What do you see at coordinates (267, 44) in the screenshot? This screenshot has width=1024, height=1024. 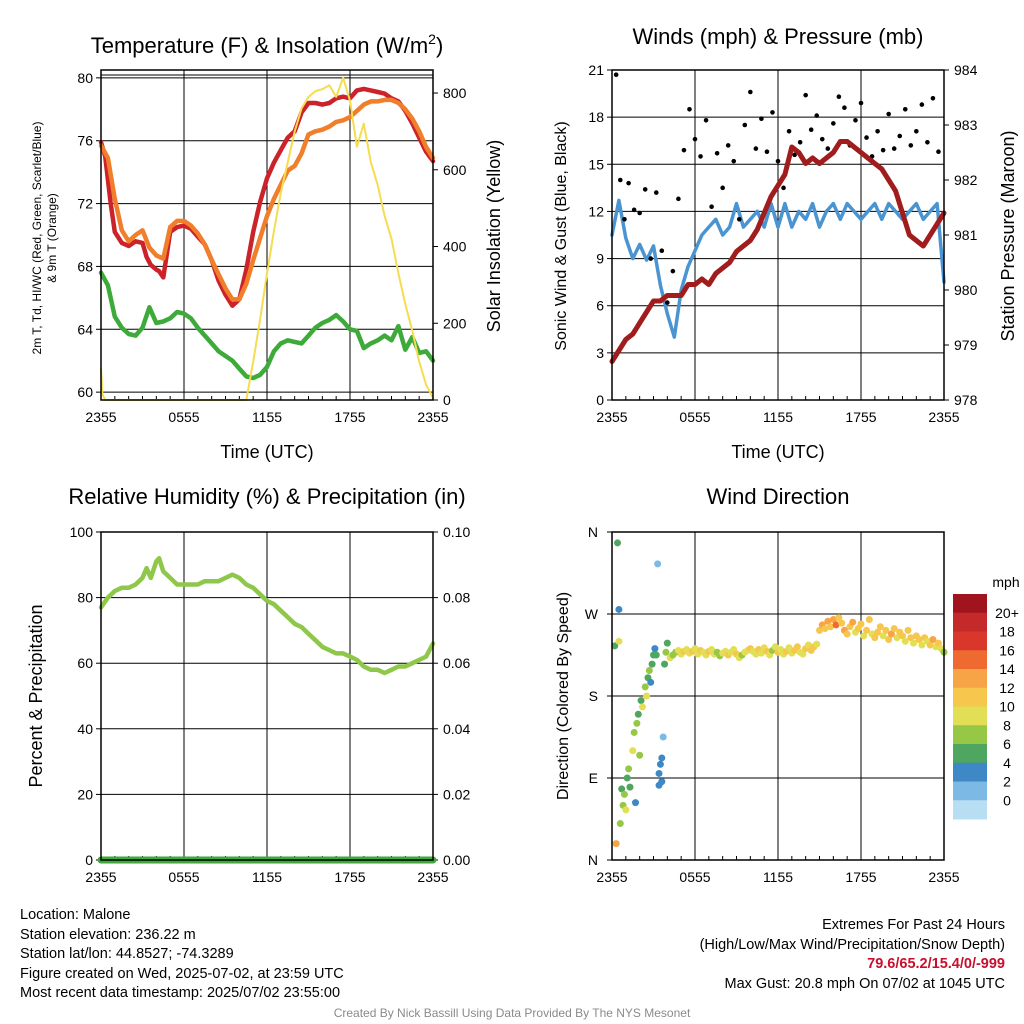 I see `temperature-title: Temperature (F) & Insolation (W/m2)` at bounding box center [267, 44].